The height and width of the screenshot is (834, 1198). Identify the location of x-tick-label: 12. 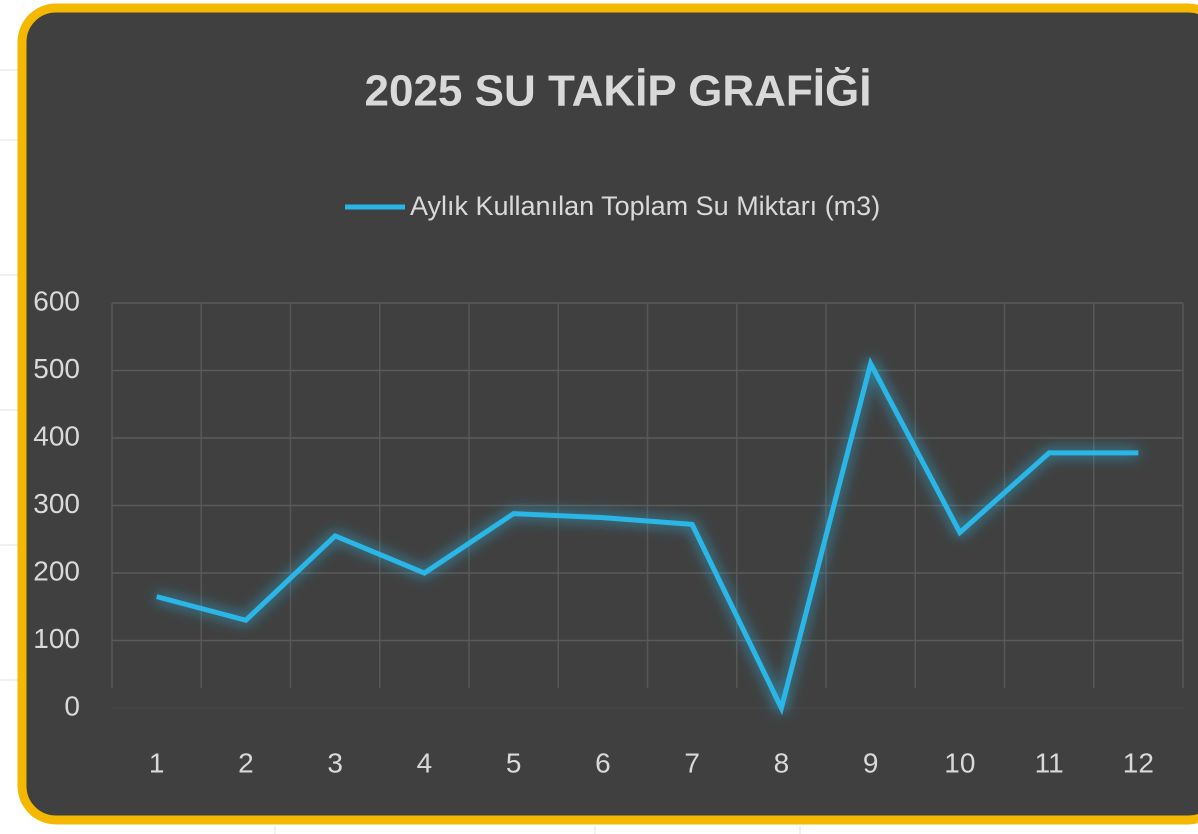
(1138, 762).